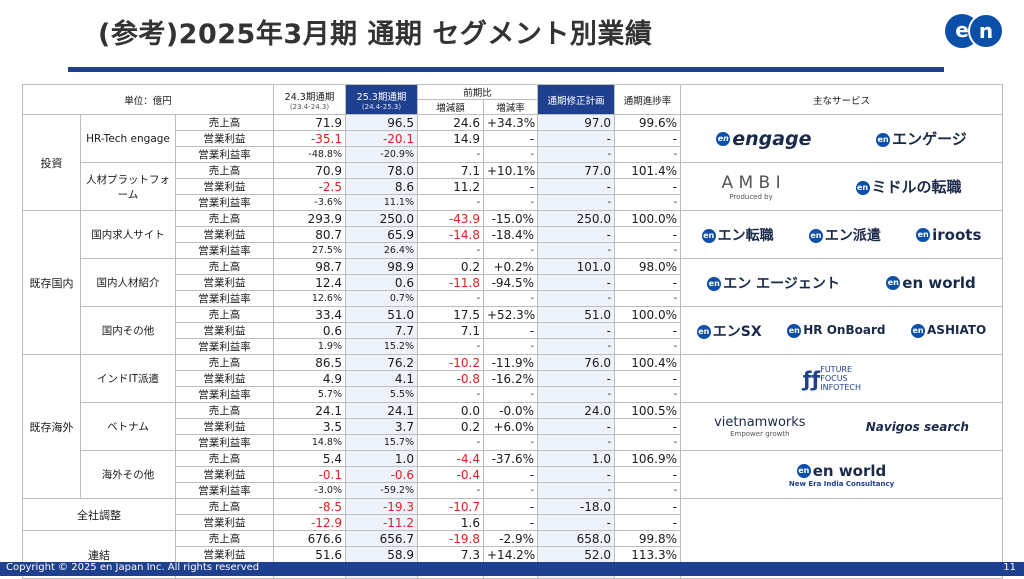 The height and width of the screenshot is (579, 1024). I want to click on services-ffi: ƒƒ FUTURE FOCUS INFOTECH, so click(841, 379).